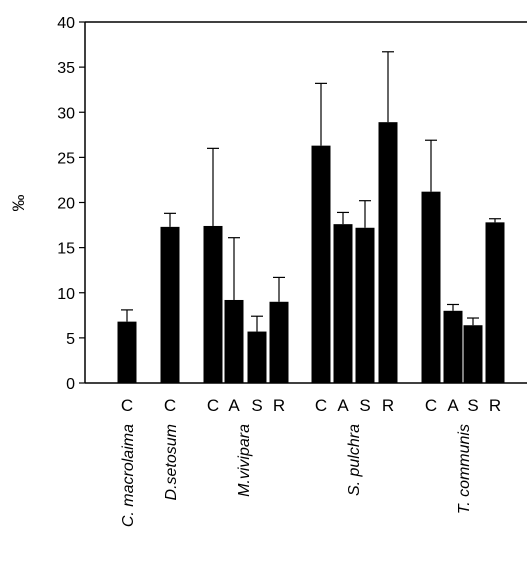 This screenshot has width=527, height=566. What do you see at coordinates (66, 204) in the screenshot?
I see `y-tick-label: 20` at bounding box center [66, 204].